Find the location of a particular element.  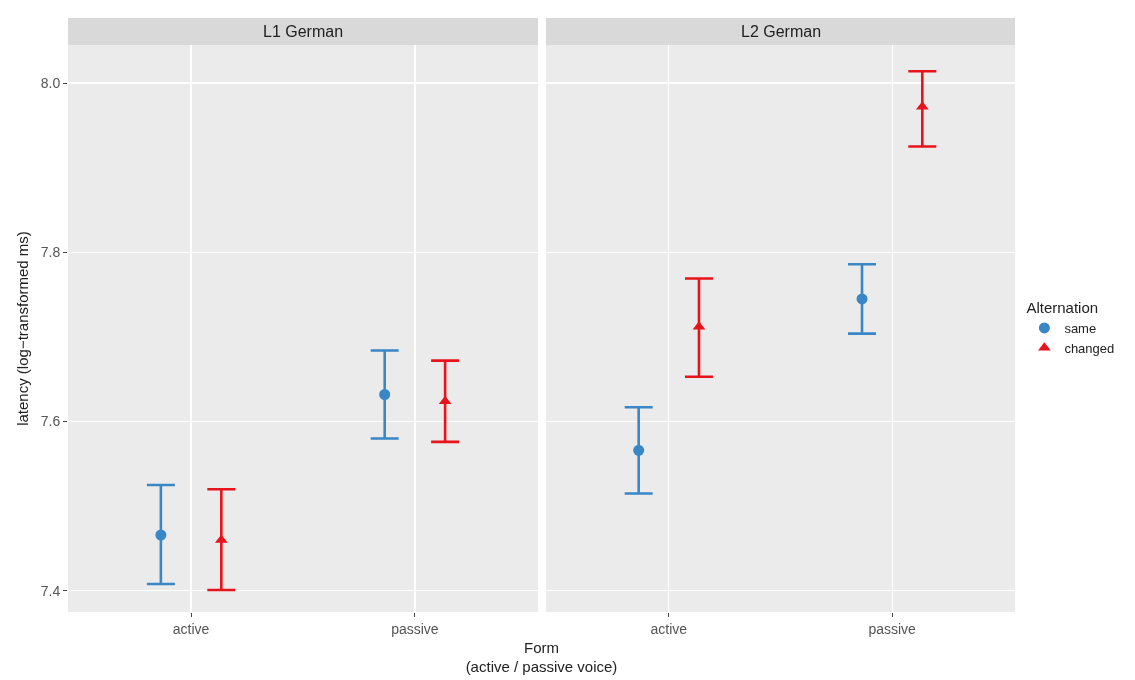

y-tick-label: 7.4 is located at coordinates (50, 590).